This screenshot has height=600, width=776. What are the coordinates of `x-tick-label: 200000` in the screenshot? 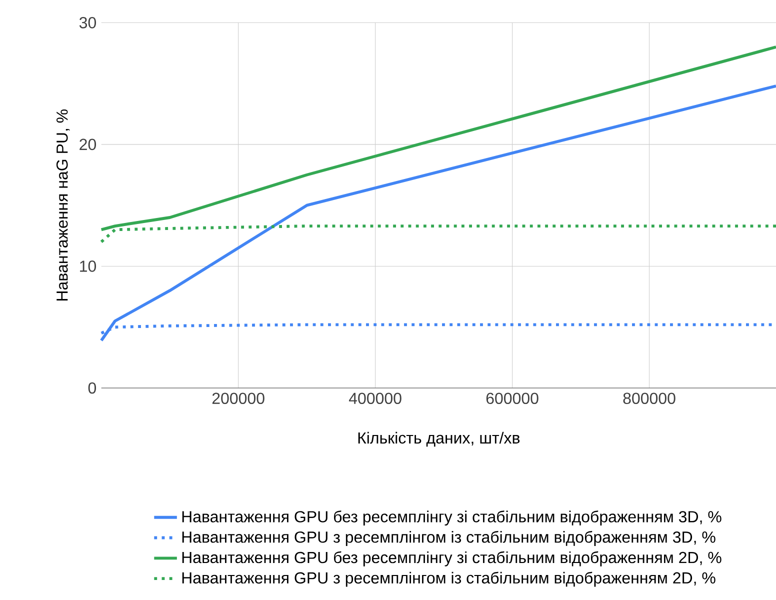 It's located at (238, 398).